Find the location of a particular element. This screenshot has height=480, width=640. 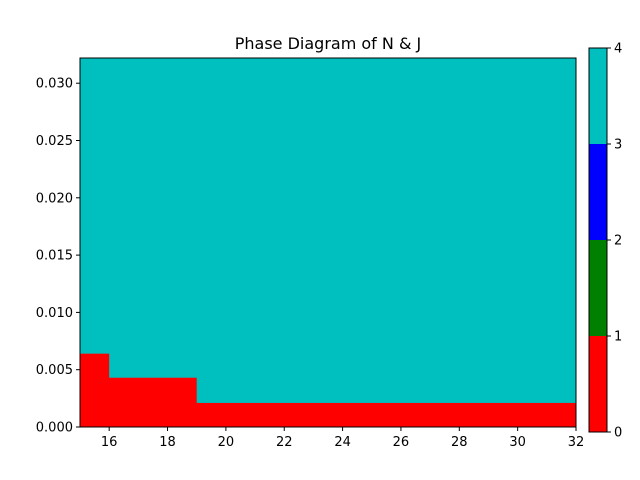

colorbar-tick-label: 4 is located at coordinates (618, 49).